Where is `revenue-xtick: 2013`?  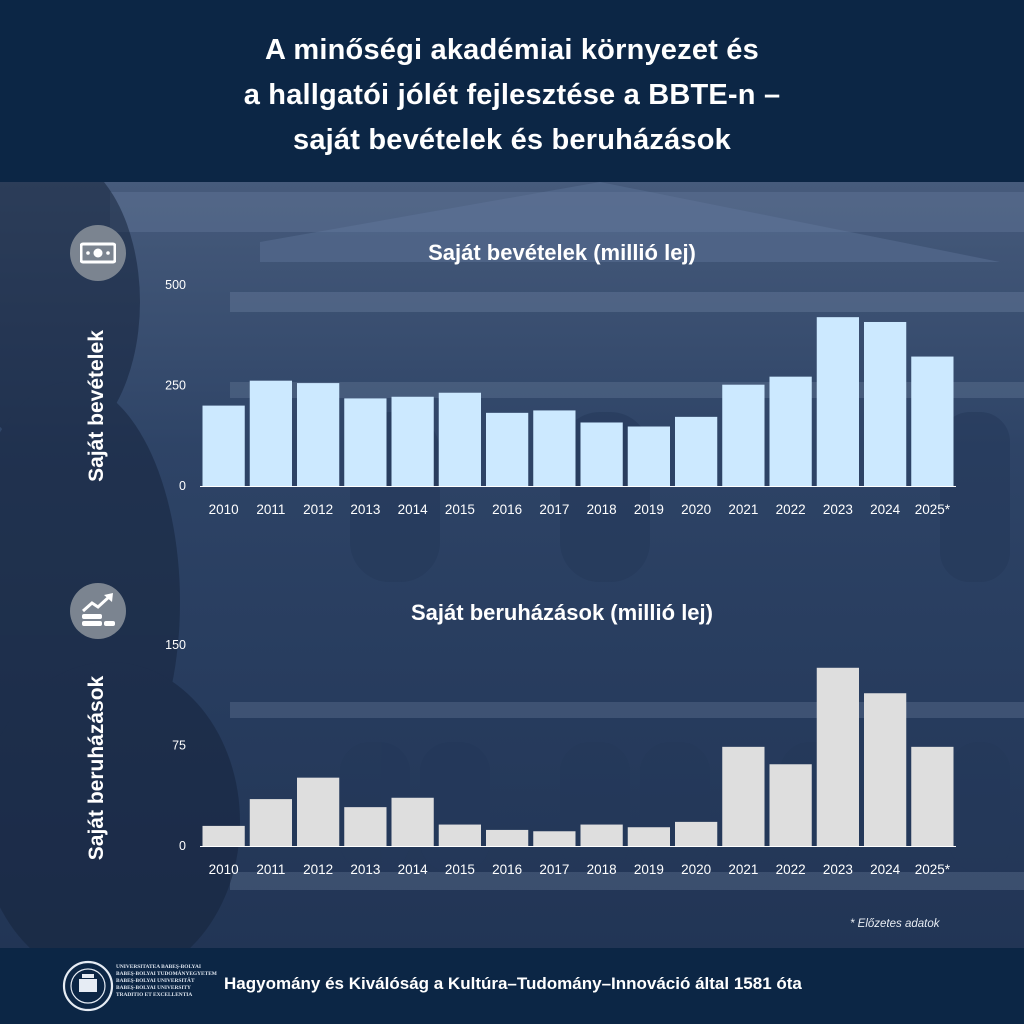
revenue-xtick: 2013 is located at coordinates (365, 509).